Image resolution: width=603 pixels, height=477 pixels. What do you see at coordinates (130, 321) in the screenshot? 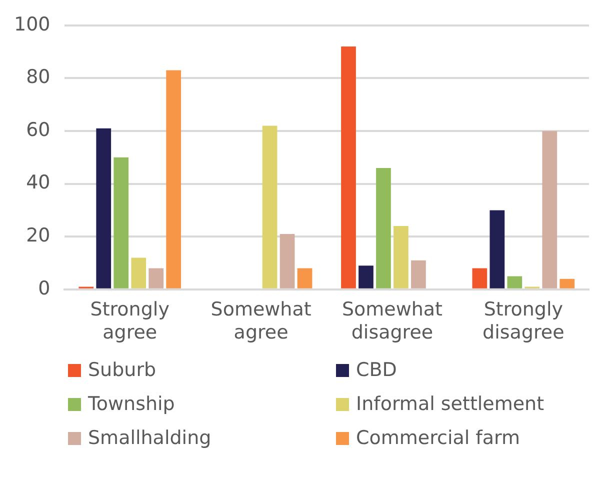
I see `x-tick-label: Strongly agree` at bounding box center [130, 321].